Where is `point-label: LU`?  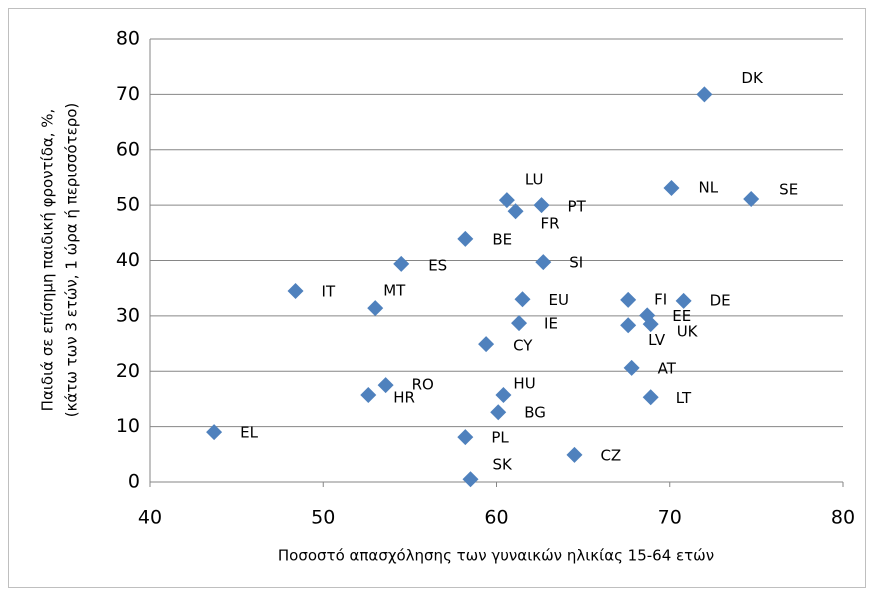 point-label: LU is located at coordinates (534, 180).